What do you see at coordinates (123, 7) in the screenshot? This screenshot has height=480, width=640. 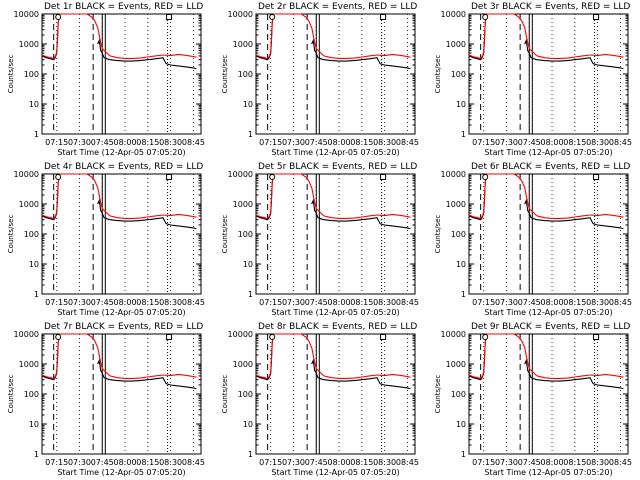 I see `panel-title: Det 1r BLACK = Events, RED = LLD` at bounding box center [123, 7].